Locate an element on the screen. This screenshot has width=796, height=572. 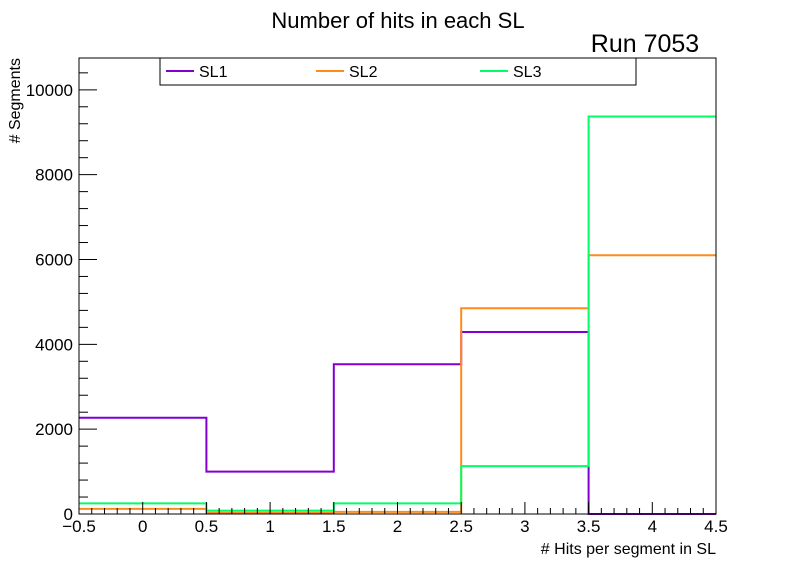
x-tick-label: 1 is located at coordinates (269, 526).